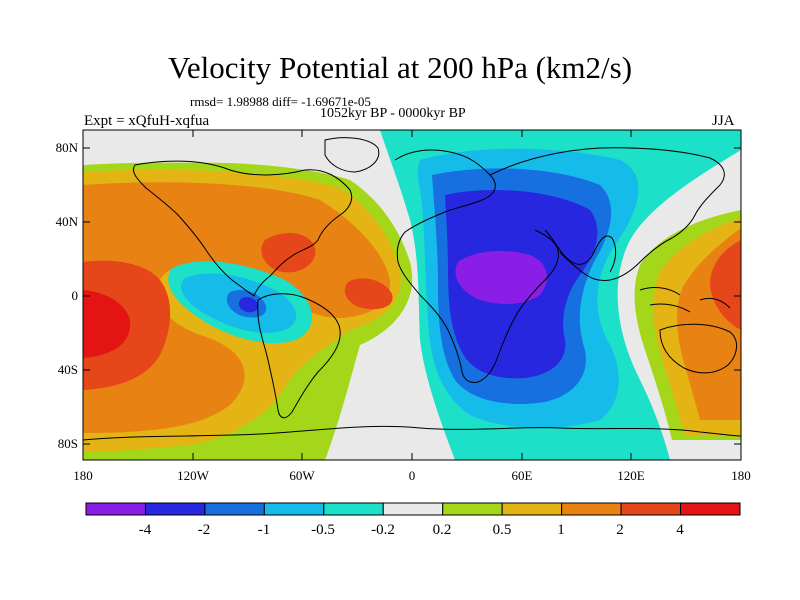  What do you see at coordinates (352, 155) in the screenshot?
I see `coast-greenland` at bounding box center [352, 155].